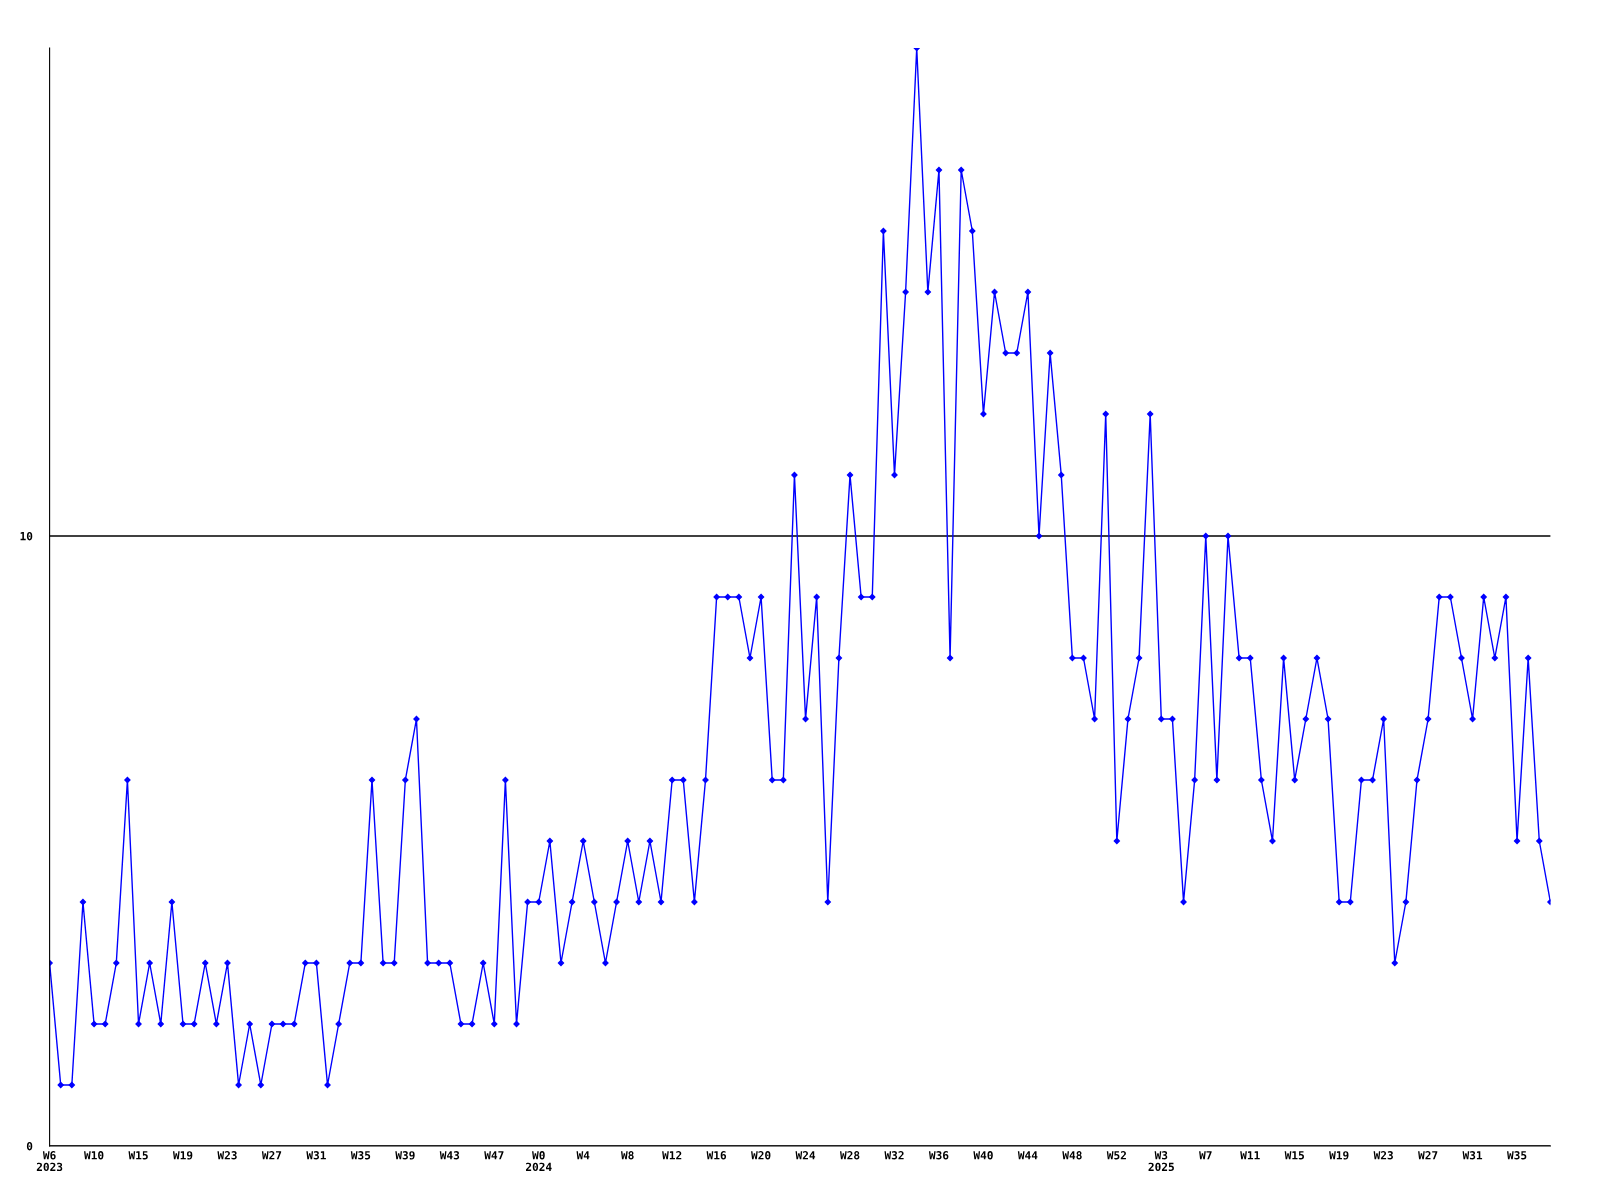  Describe the element at coordinates (938, 1155) in the screenshot. I see `x-tick-label: W36` at that location.